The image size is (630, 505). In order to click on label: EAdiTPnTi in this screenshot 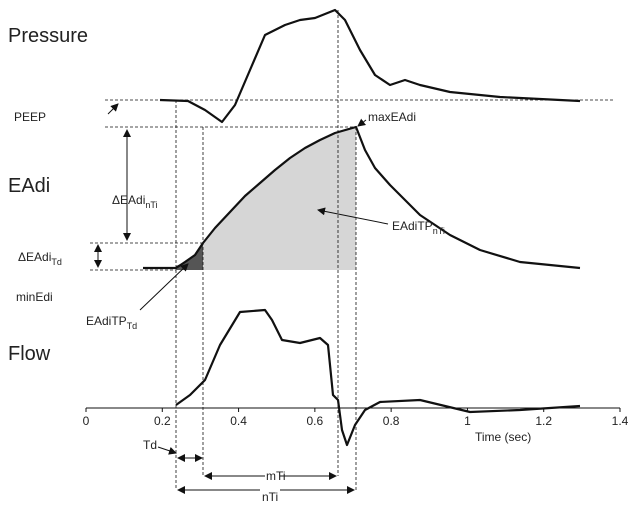, I will do `click(418, 227)`.